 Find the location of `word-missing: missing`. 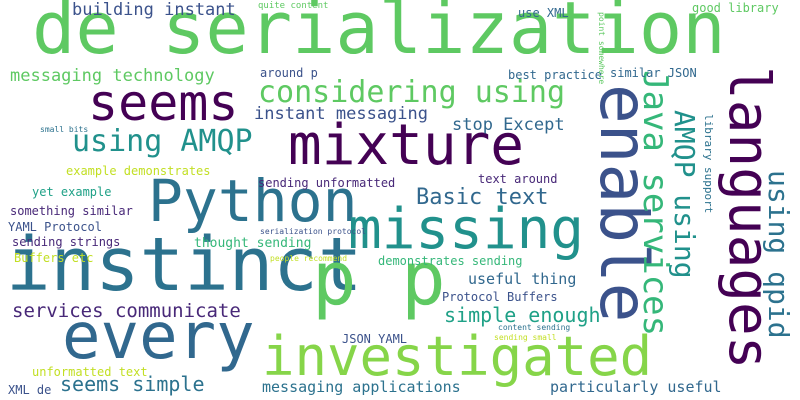

word-missing: missing is located at coordinates (466, 229).